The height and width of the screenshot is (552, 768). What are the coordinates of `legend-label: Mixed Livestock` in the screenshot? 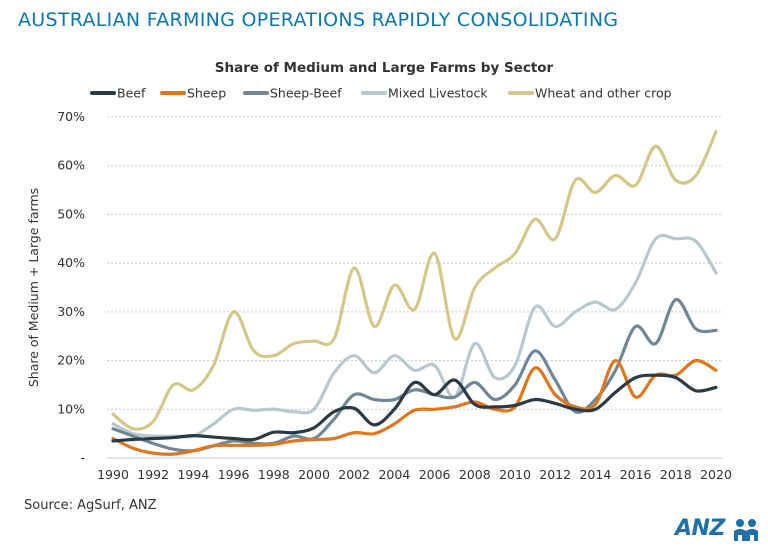 It's located at (438, 93).